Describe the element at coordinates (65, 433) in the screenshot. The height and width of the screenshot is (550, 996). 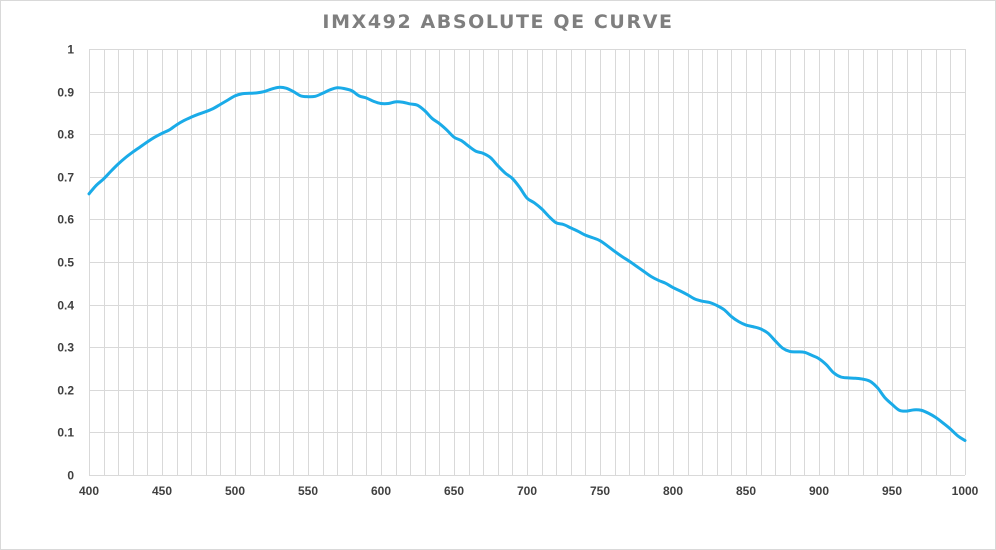
I see `y-tick-label: 0.1` at that location.